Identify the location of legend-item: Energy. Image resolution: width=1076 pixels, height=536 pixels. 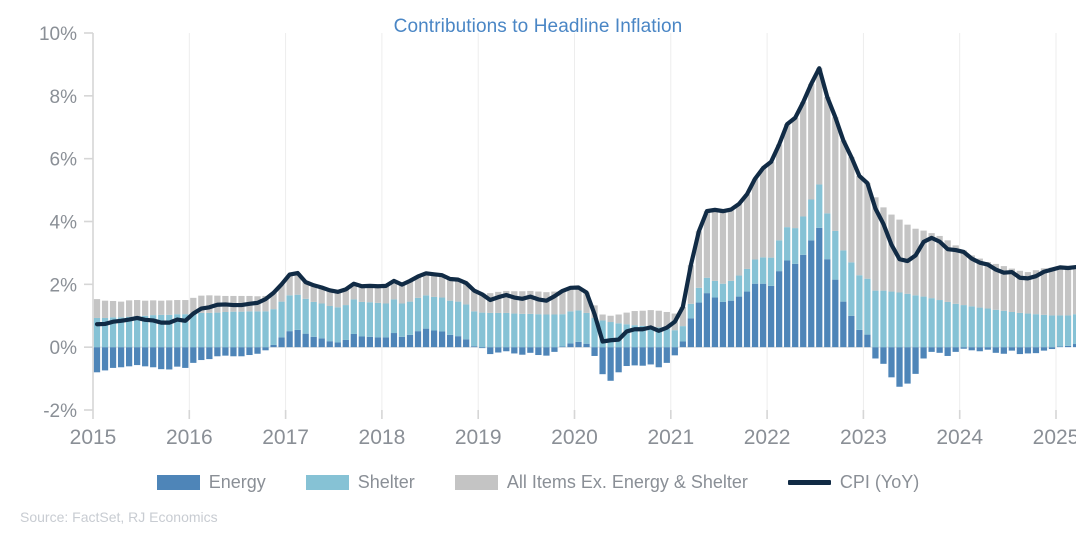
(211, 482).